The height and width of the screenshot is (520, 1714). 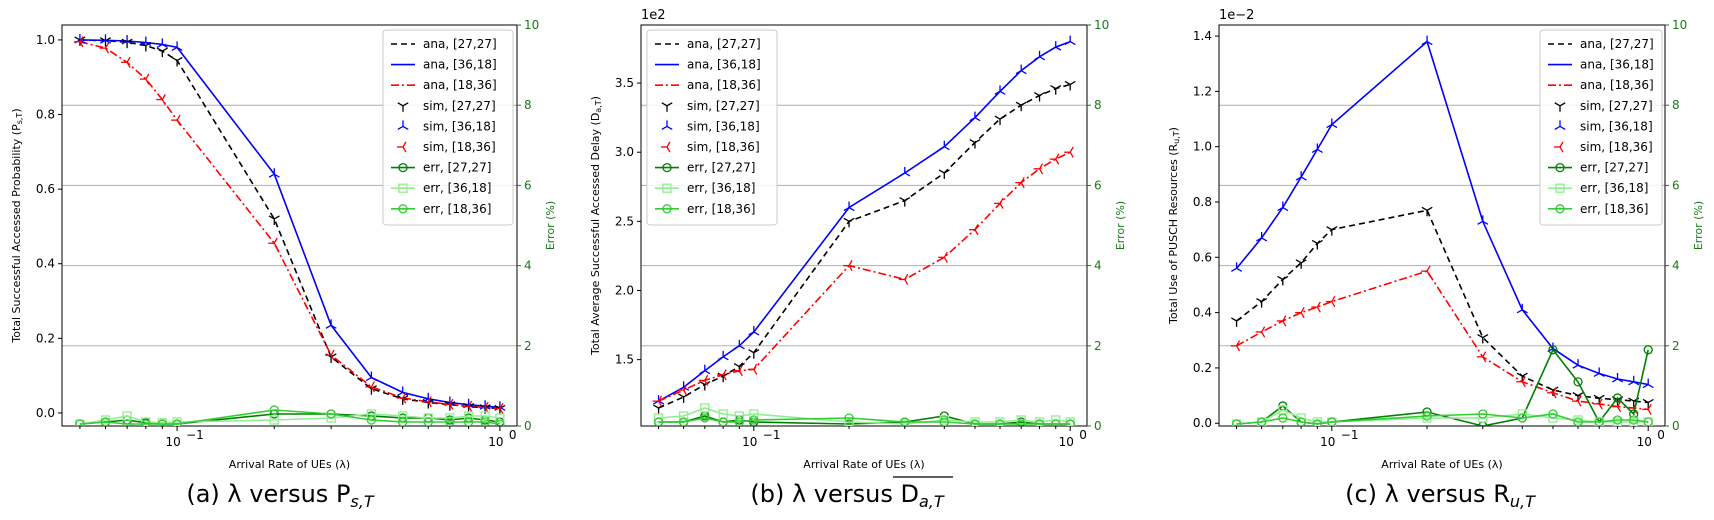 I want to click on legend-label: sim, [27,27], so click(x=723, y=106).